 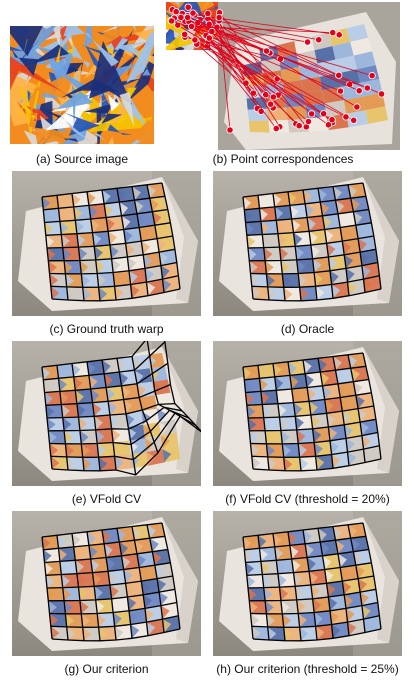 I want to click on caption-b: (b) Point correspondences, so click(x=283, y=159).